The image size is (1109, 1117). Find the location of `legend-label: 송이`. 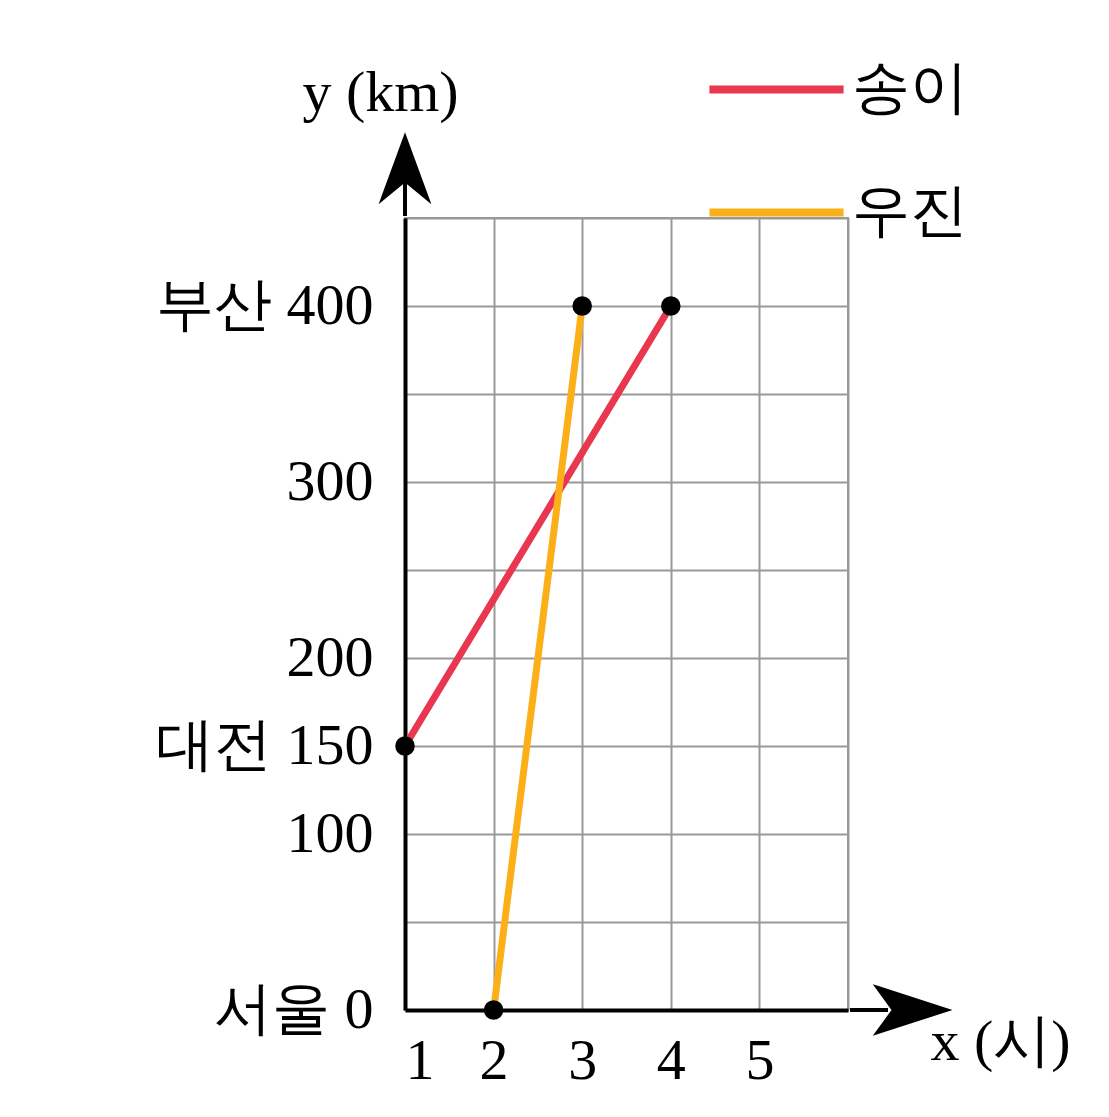

legend-label: 송이 is located at coordinates (910, 87).